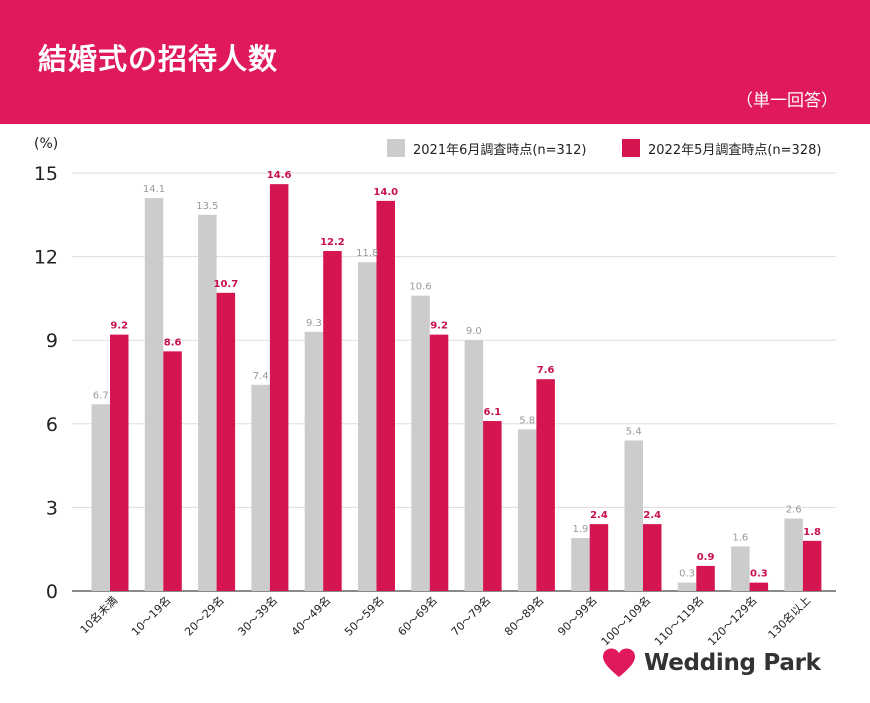 The image size is (870, 703). Describe the element at coordinates (546, 370) in the screenshot. I see `data-label-2022: 7.6` at that location.